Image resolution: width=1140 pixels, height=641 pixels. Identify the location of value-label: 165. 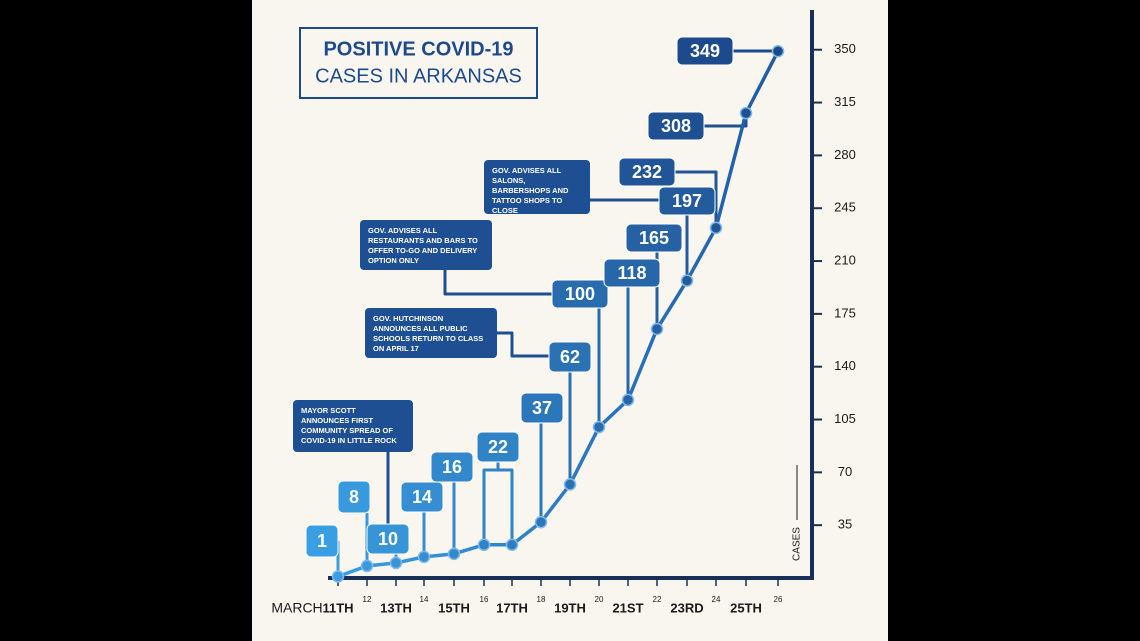
(654, 238).